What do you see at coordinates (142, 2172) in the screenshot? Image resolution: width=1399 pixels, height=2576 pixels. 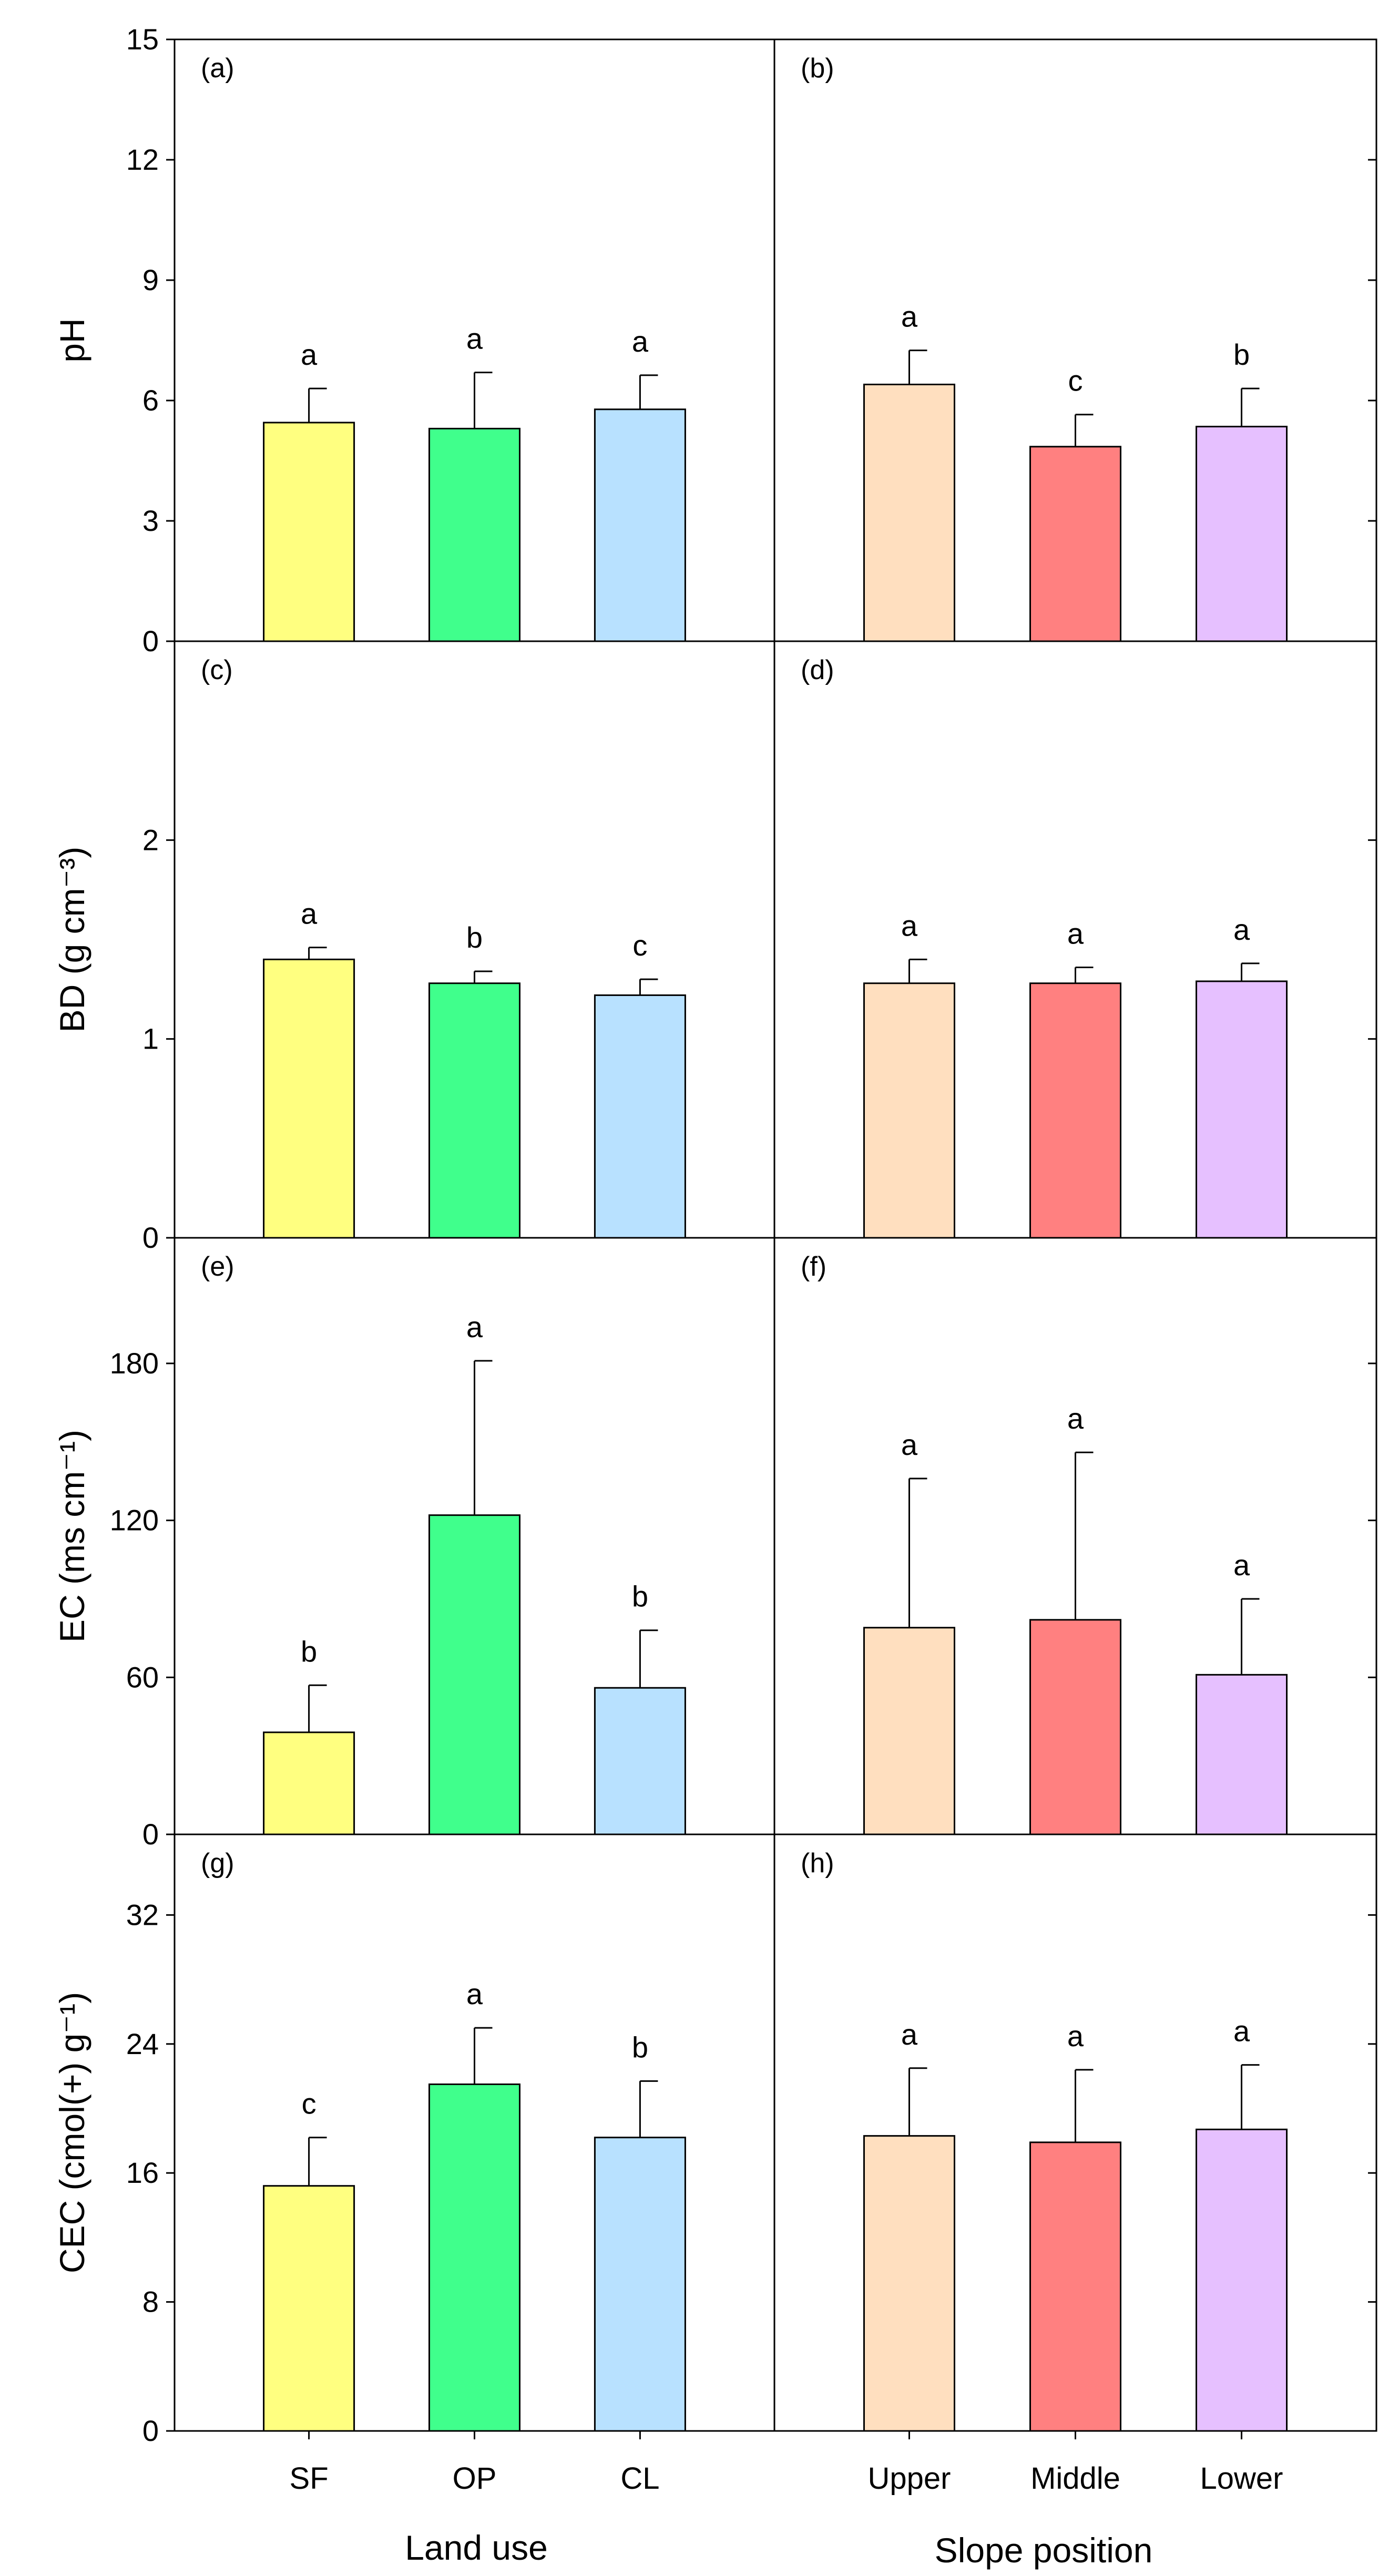 I see `y-tick-label: 16` at bounding box center [142, 2172].